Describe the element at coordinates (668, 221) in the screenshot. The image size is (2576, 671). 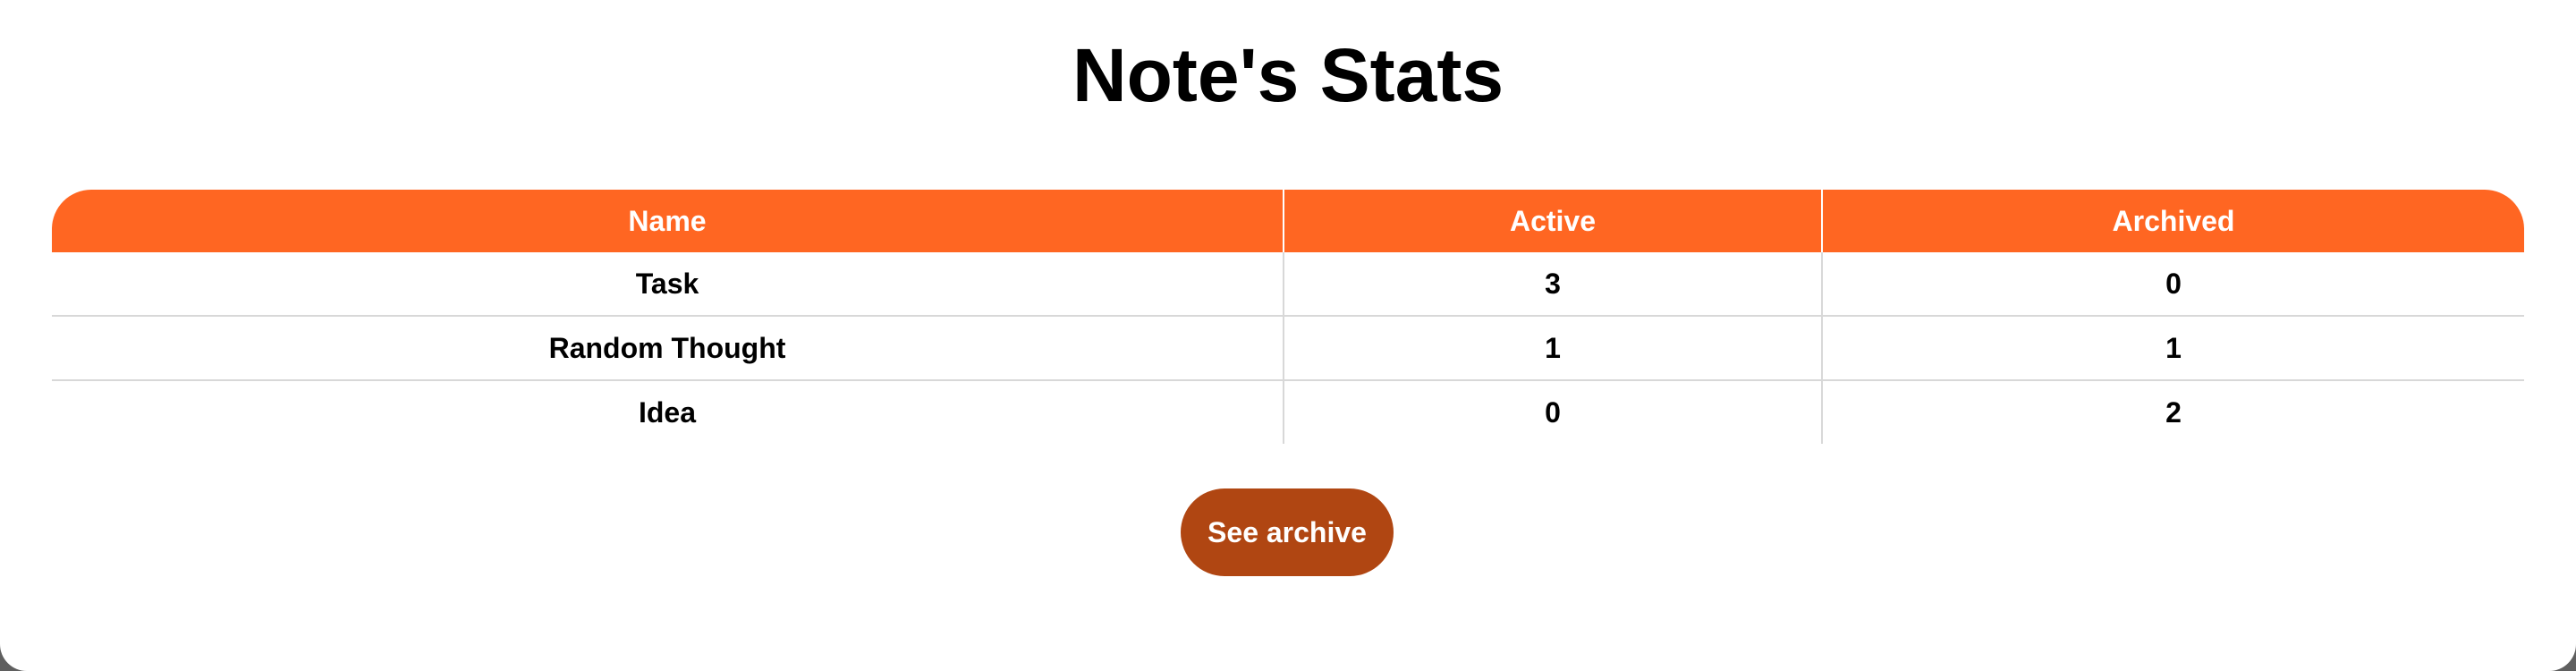
I see `column-header-name: Name` at that location.